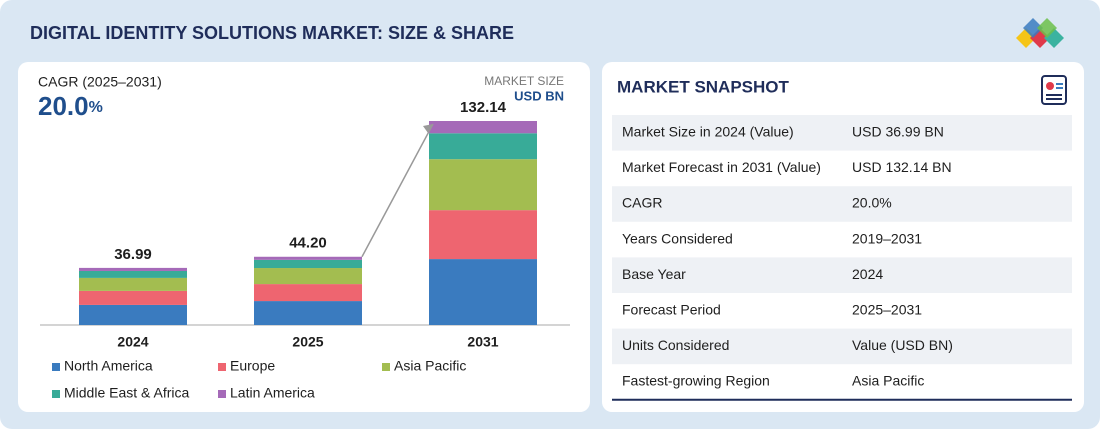  Describe the element at coordinates (430, 366) in the screenshot. I see `legend-label: Asia Pacific` at that location.